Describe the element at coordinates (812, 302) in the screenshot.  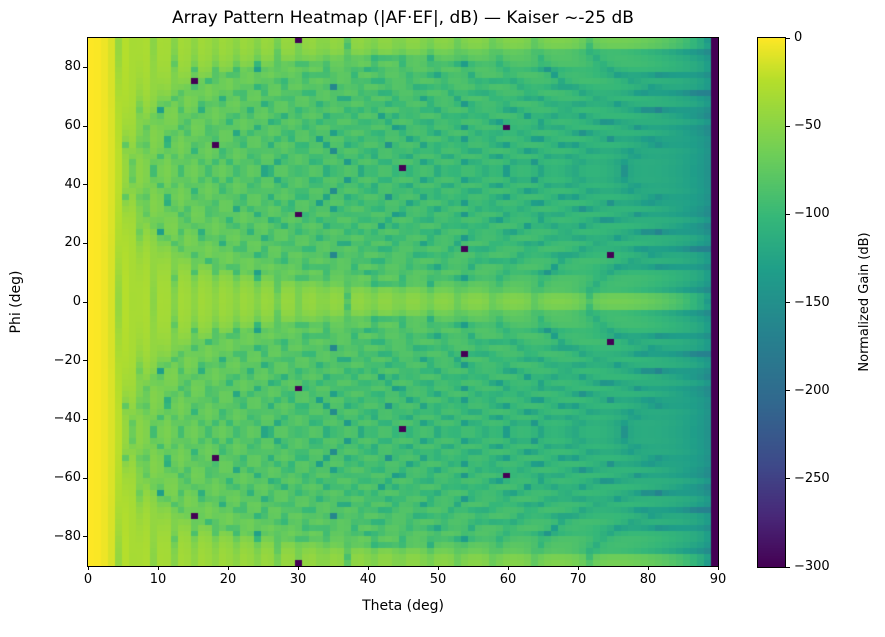
I see `colorbar-tick-label: −150` at that location.